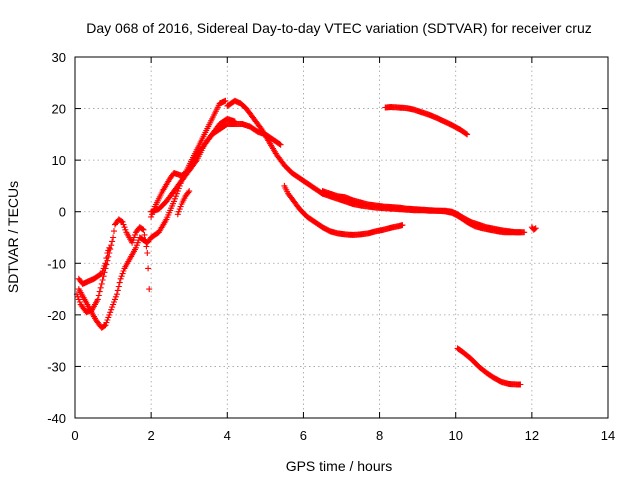 Image resolution: width=640 pixels, height=480 pixels. I want to click on x-tick-label: 4, so click(227, 435).